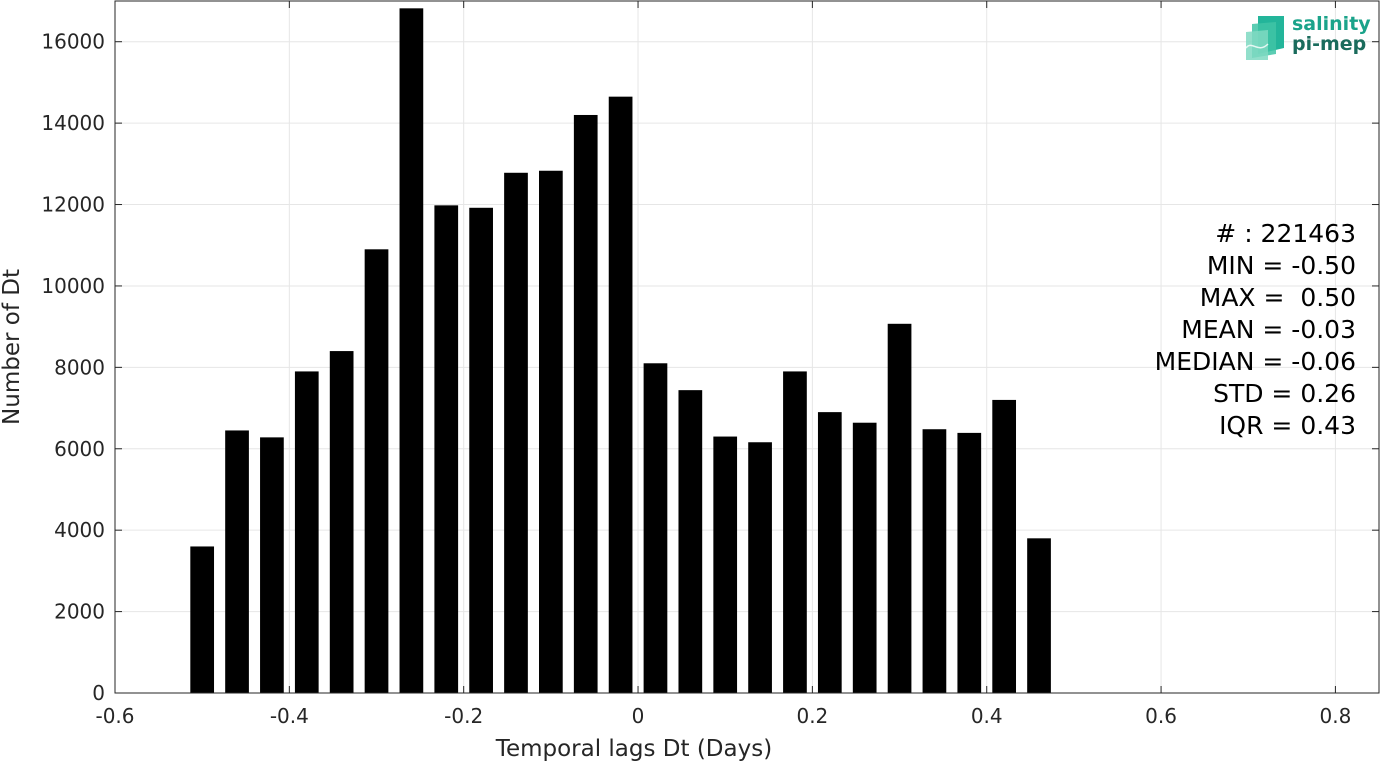 The height and width of the screenshot is (763, 1380). I want to click on stats-min: MIN = -0.50, so click(1281, 265).